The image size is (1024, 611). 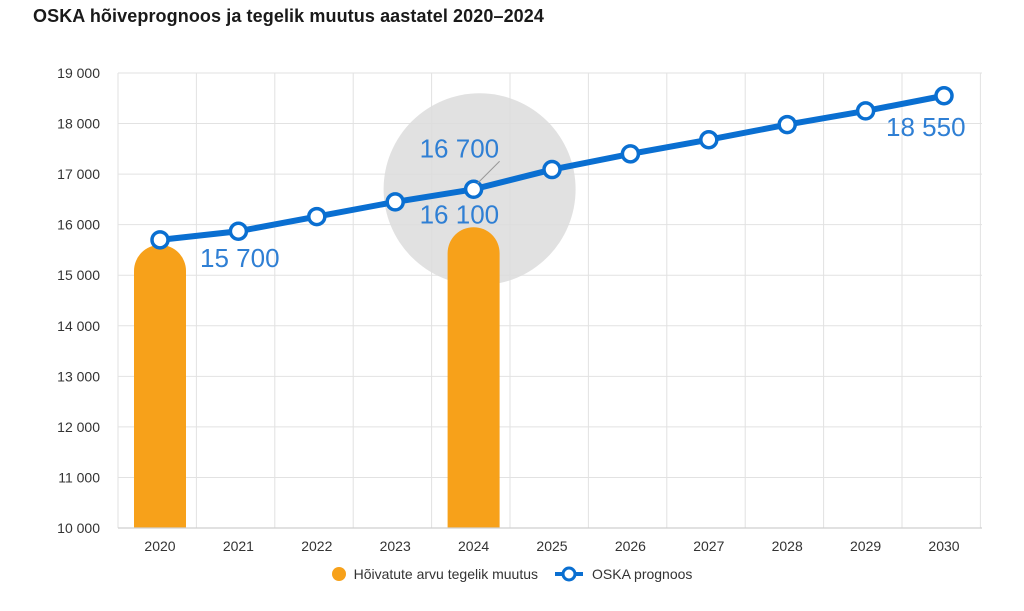 What do you see at coordinates (395, 546) in the screenshot?
I see `x-tick-label: 2023` at bounding box center [395, 546].